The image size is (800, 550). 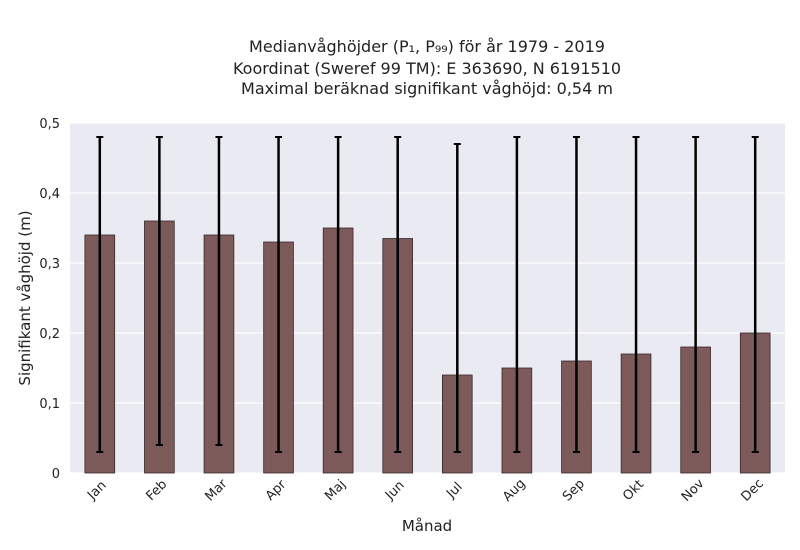 What do you see at coordinates (49, 124) in the screenshot?
I see `y-tick-label: 0,5` at bounding box center [49, 124].